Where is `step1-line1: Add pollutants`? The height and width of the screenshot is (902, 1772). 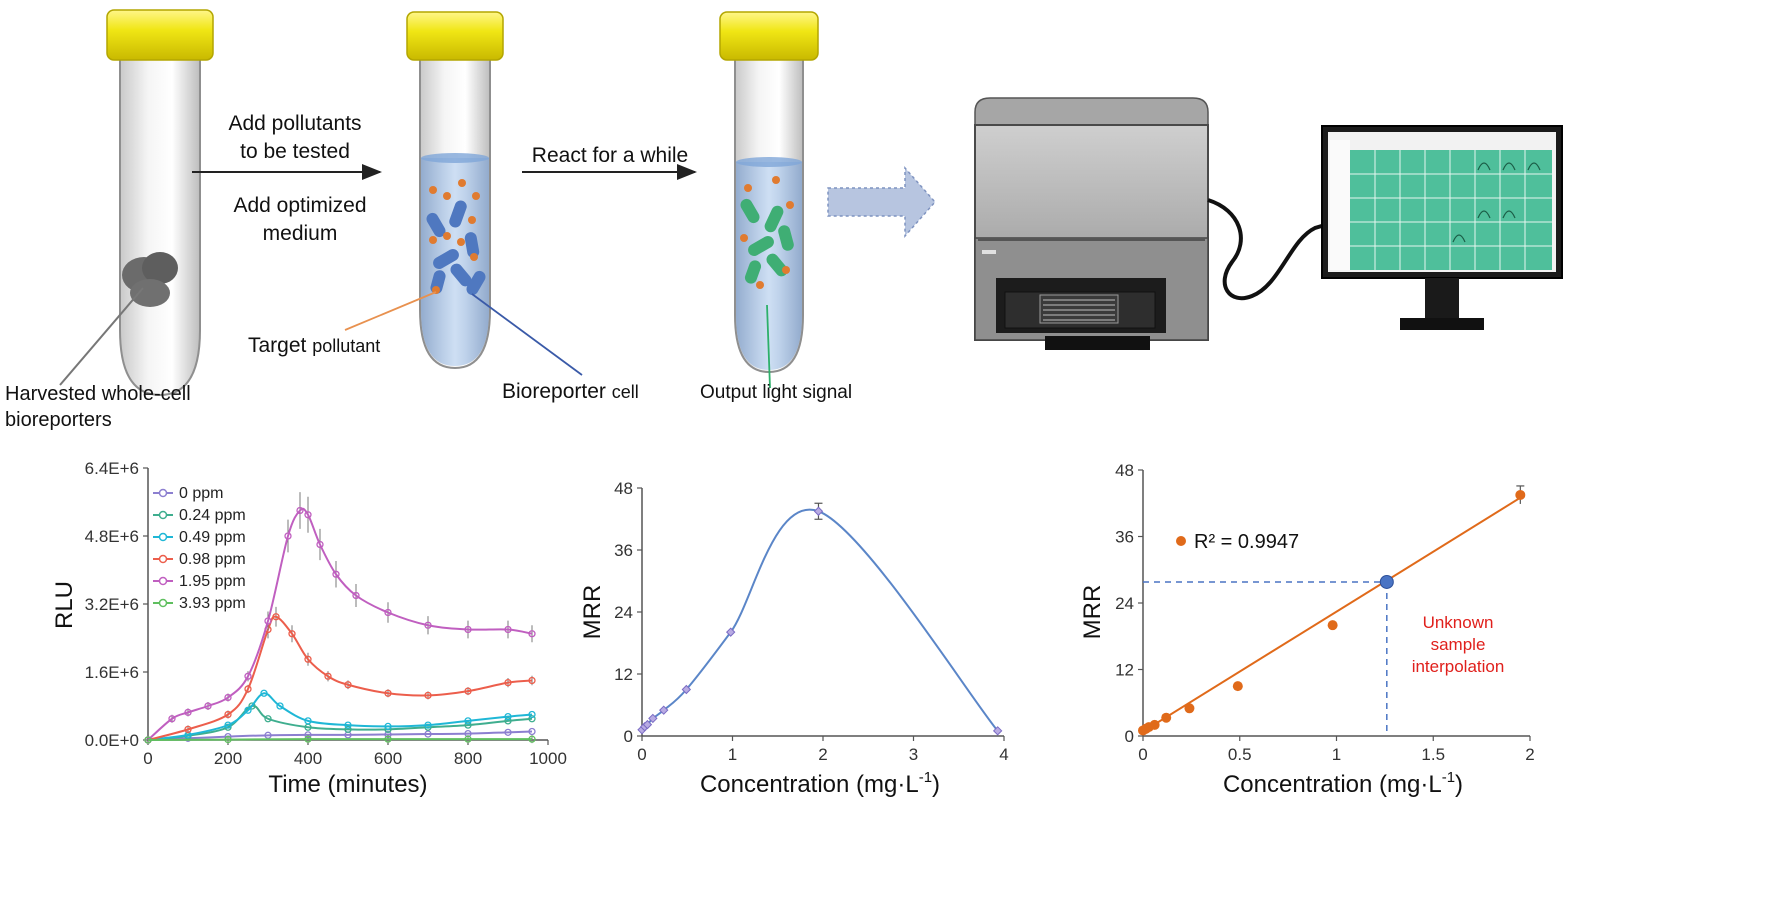
step1-line1: Add pollutants is located at coordinates (294, 123).